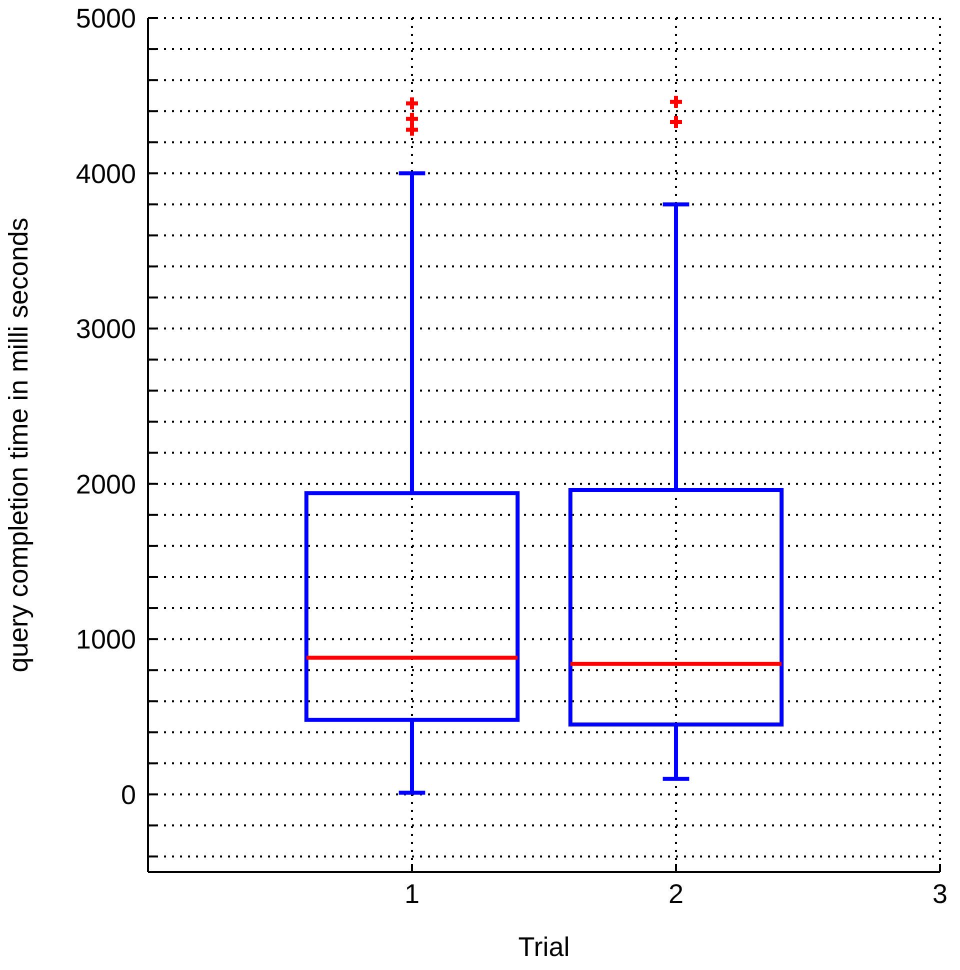 The image size is (960, 970). I want to click on y-axis-title: query completion time in milli seconds, so click(19, 445).